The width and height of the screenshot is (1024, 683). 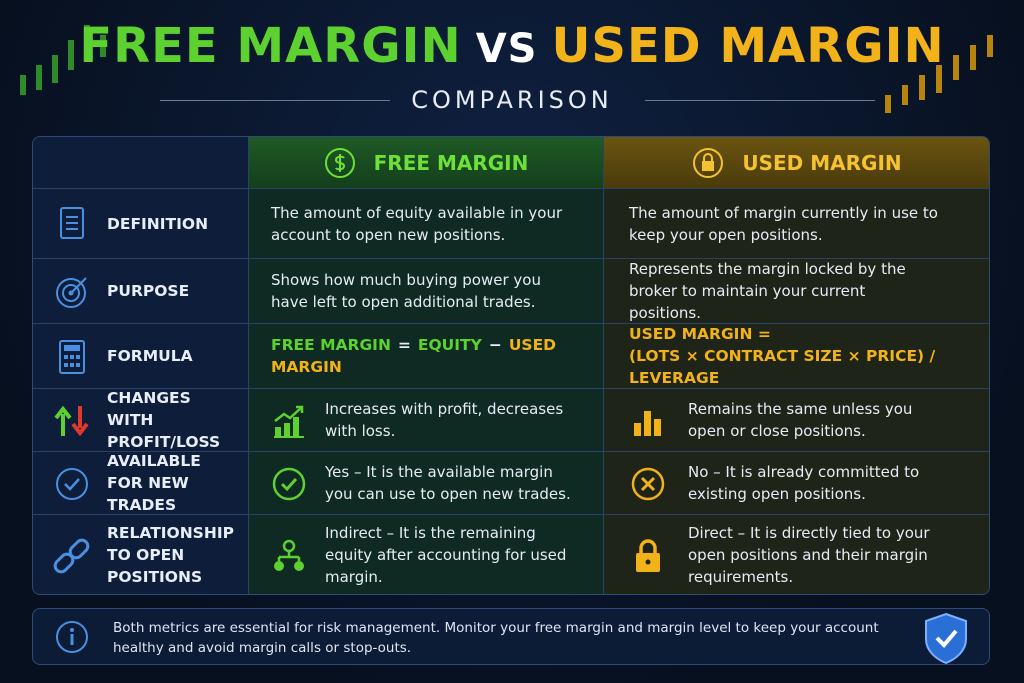 I want to click on dollar-icon, so click(x=339, y=162).